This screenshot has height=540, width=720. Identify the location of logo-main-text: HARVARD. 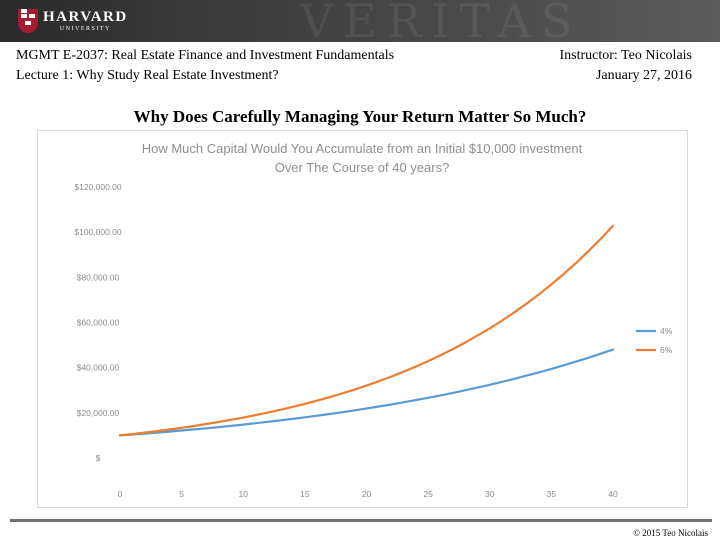
(85, 17).